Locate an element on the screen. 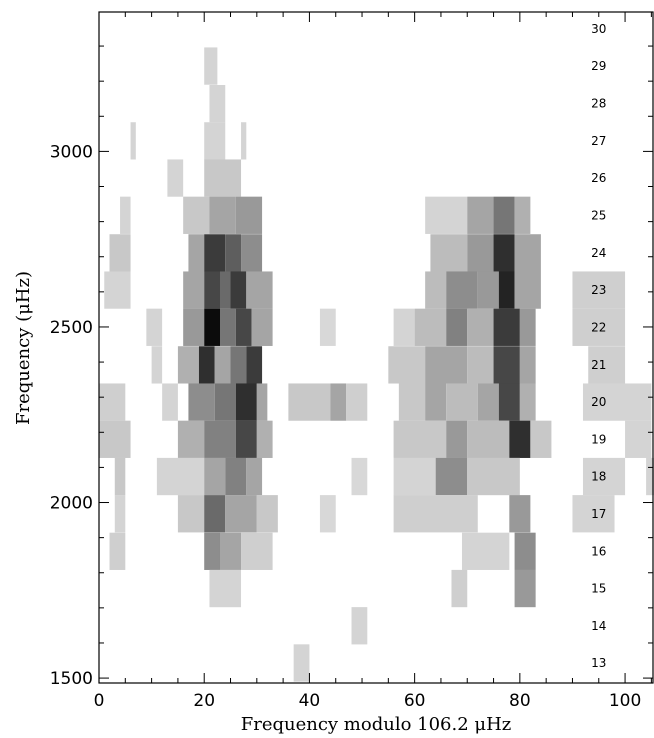 The width and height of the screenshot is (654, 738). y-axis-label: Frequency (μHz) is located at coordinates (23, 348).